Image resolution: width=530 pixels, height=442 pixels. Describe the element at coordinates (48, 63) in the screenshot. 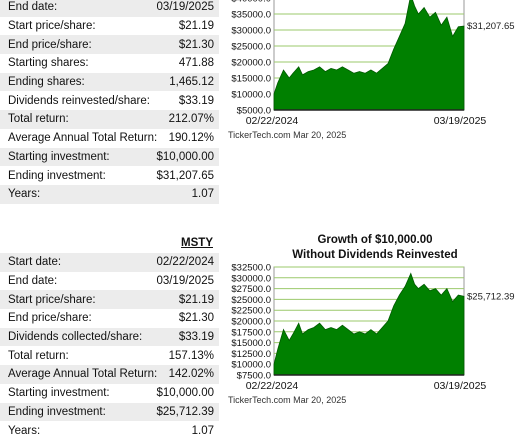

I see `row-label: Starting shares:` at that location.